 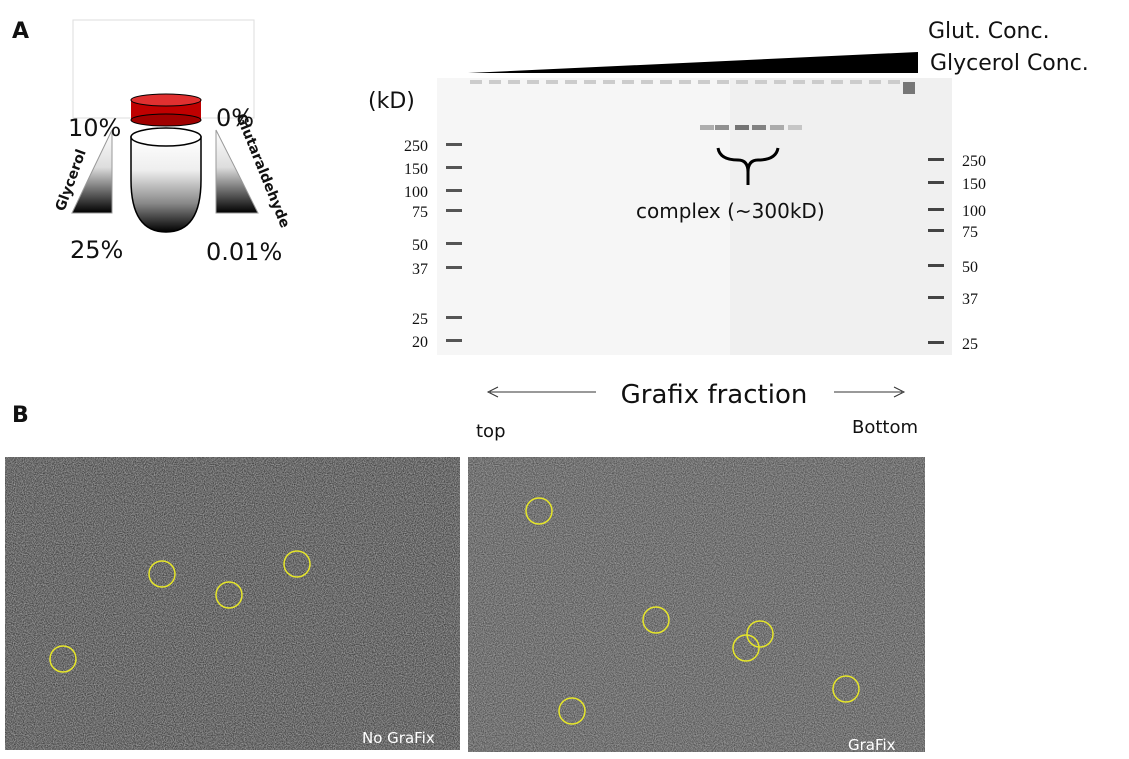 I want to click on glut-bottom: 0.01%, so click(x=244, y=252).